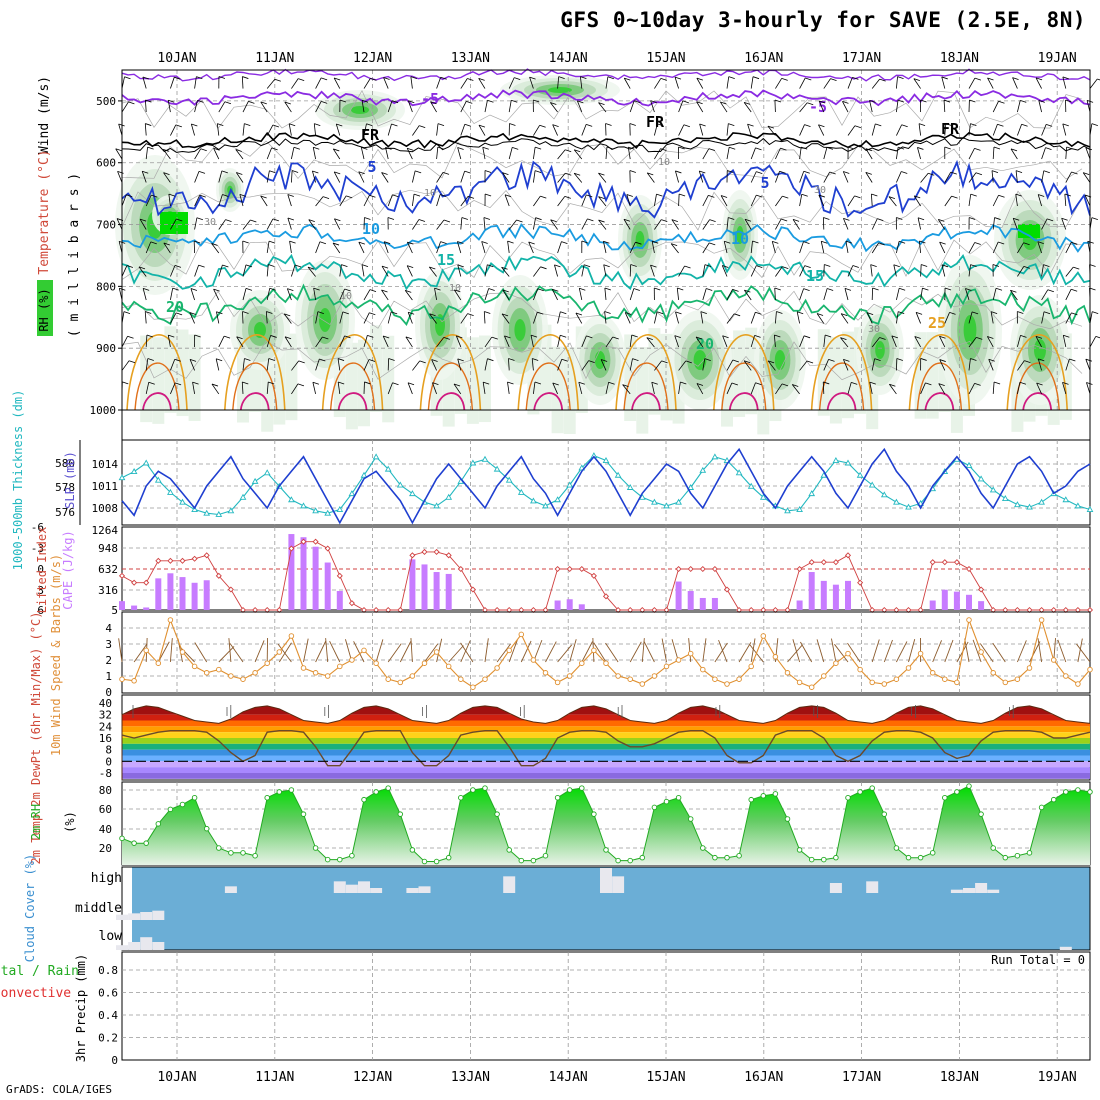 Image resolution: width=1100 pixels, height=1100 pixels. Describe the element at coordinates (818, 107) in the screenshot. I see `contour-label: -5` at that location.